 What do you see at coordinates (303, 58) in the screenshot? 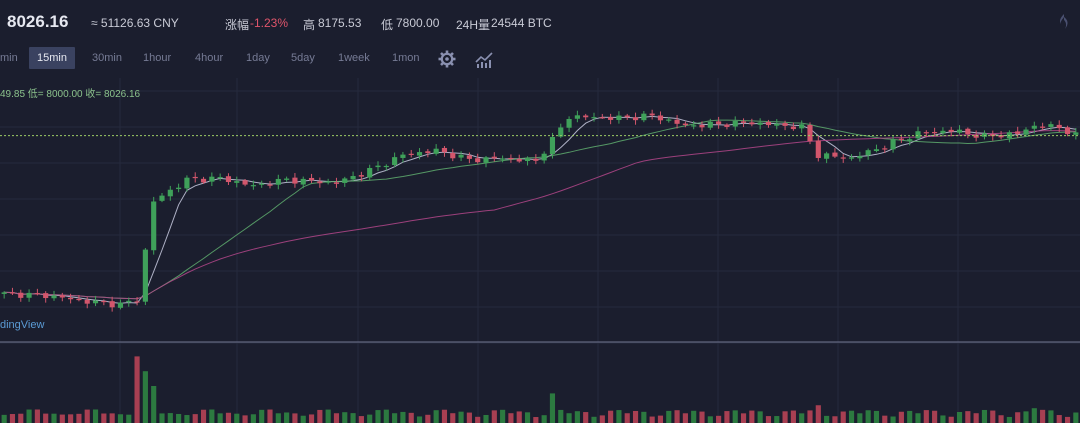
I see `interval-5day: 5day` at bounding box center [303, 58].